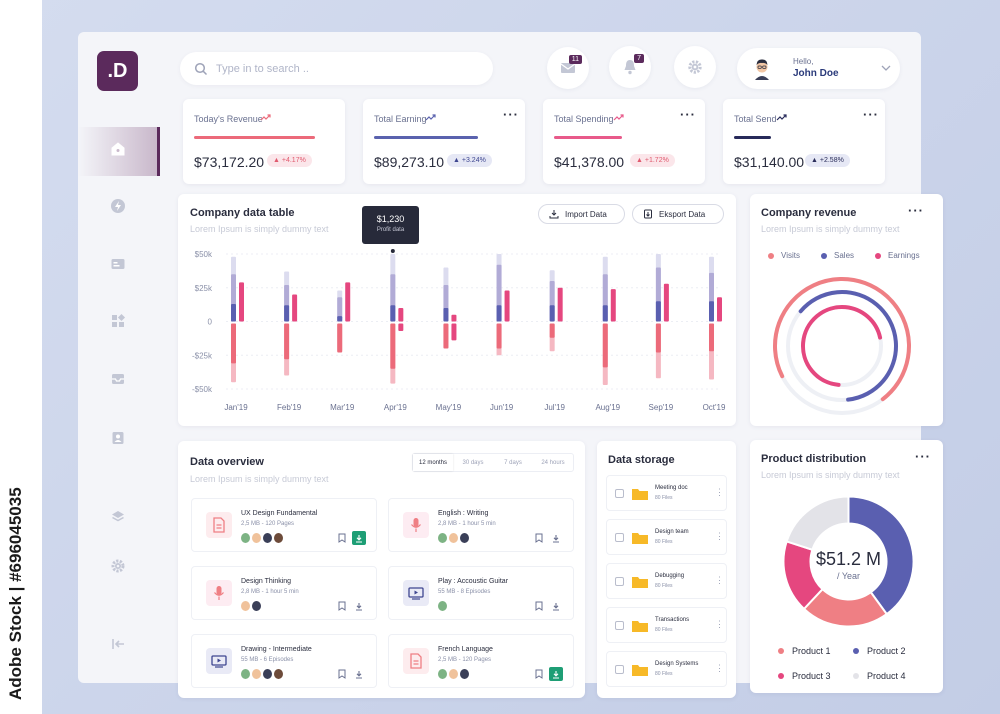 The image size is (1000, 714). What do you see at coordinates (811, 676) in the screenshot?
I see `legend-label: Product 3` at bounding box center [811, 676].